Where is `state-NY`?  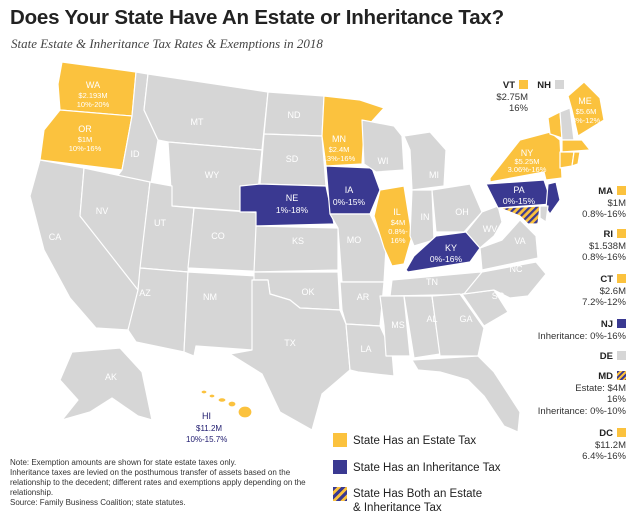 state-NY is located at coordinates (526, 157).